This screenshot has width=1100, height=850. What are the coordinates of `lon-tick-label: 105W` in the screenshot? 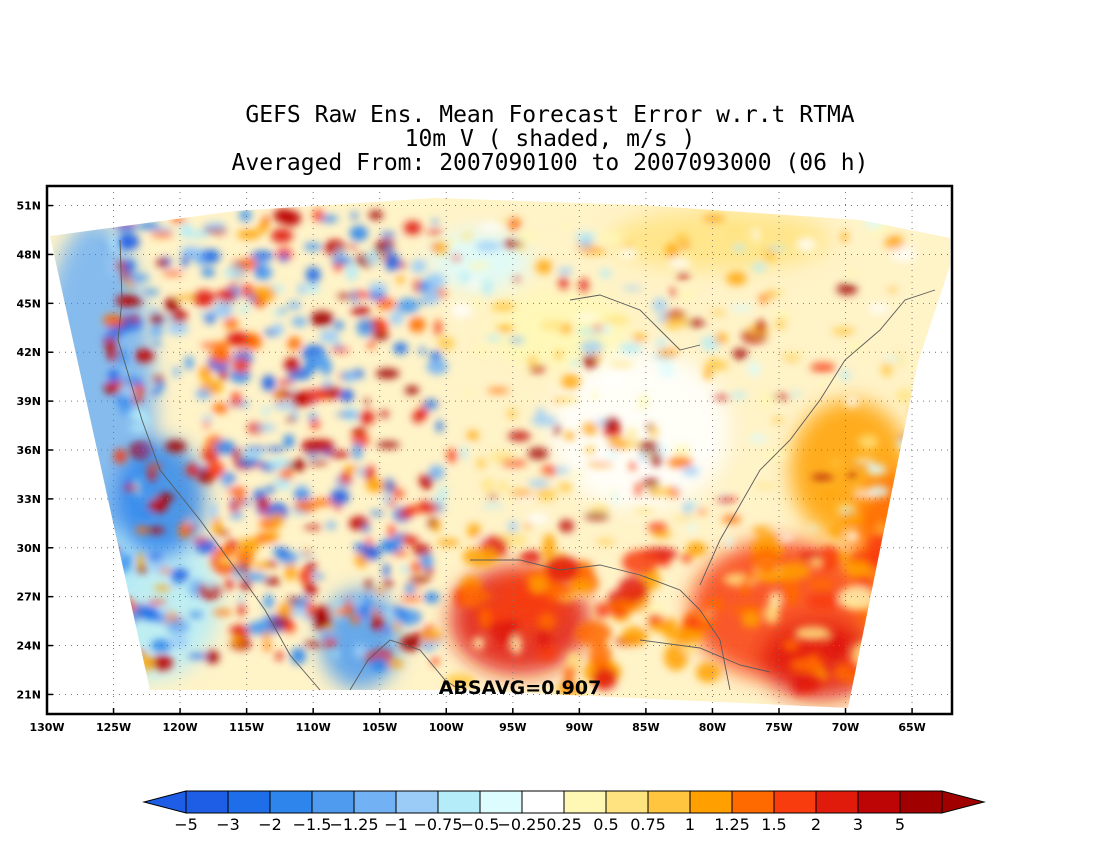 It's located at (379, 727).